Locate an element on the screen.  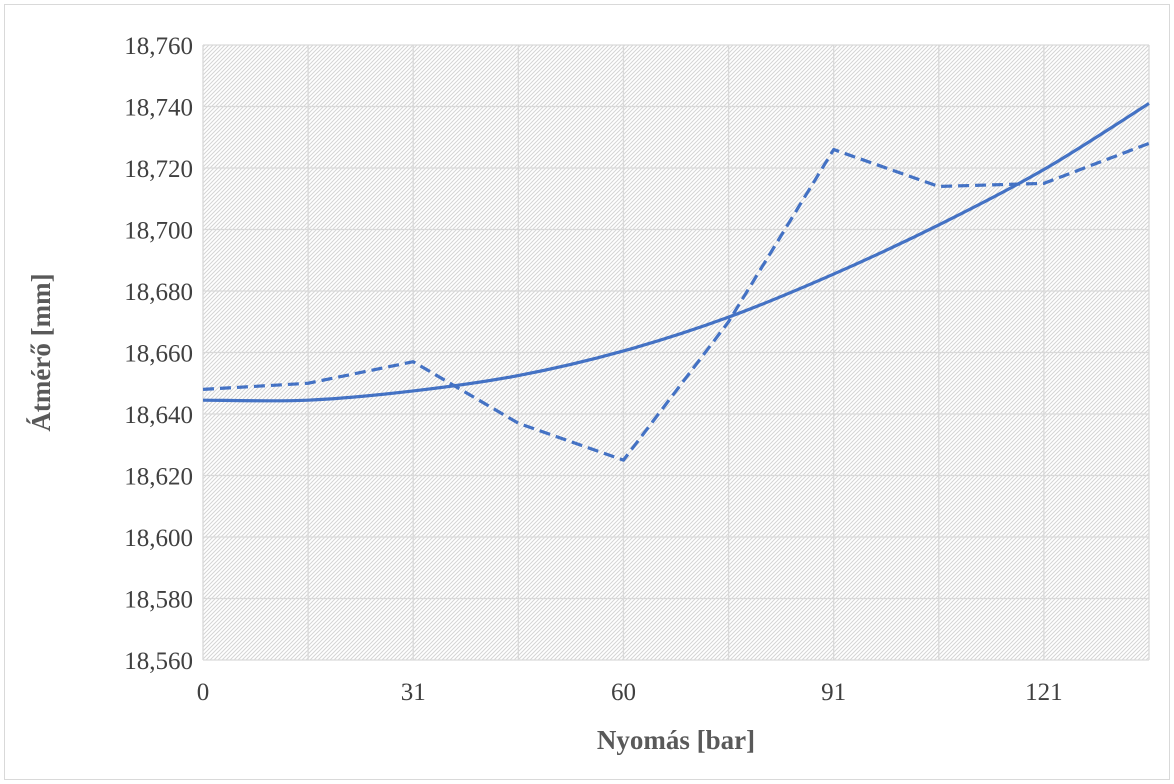
y-tick-label: 18,760 is located at coordinates (158, 46).